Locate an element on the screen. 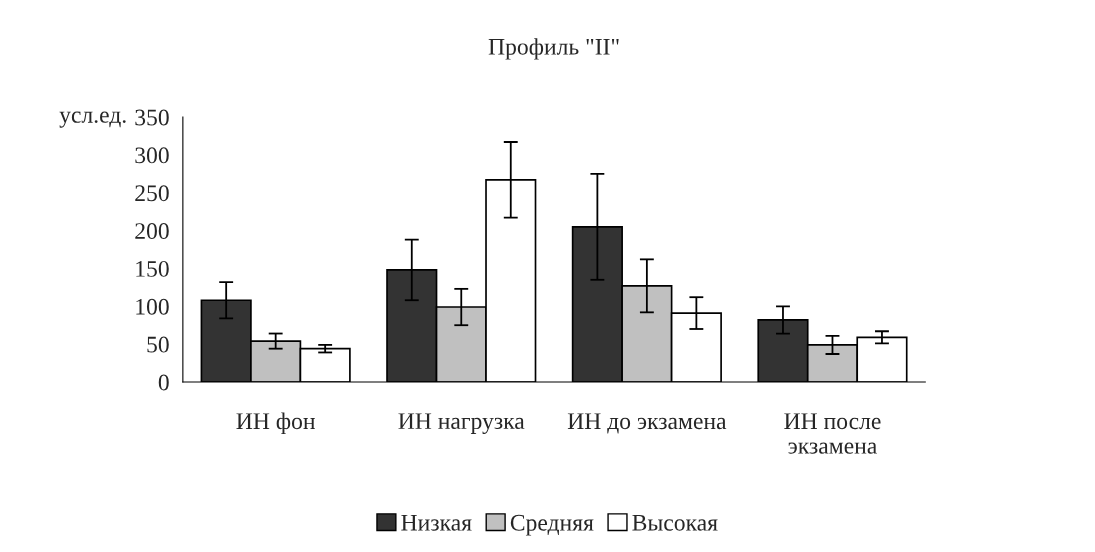 The image size is (1095, 552). y-tick-label: 300 is located at coordinates (152, 155).